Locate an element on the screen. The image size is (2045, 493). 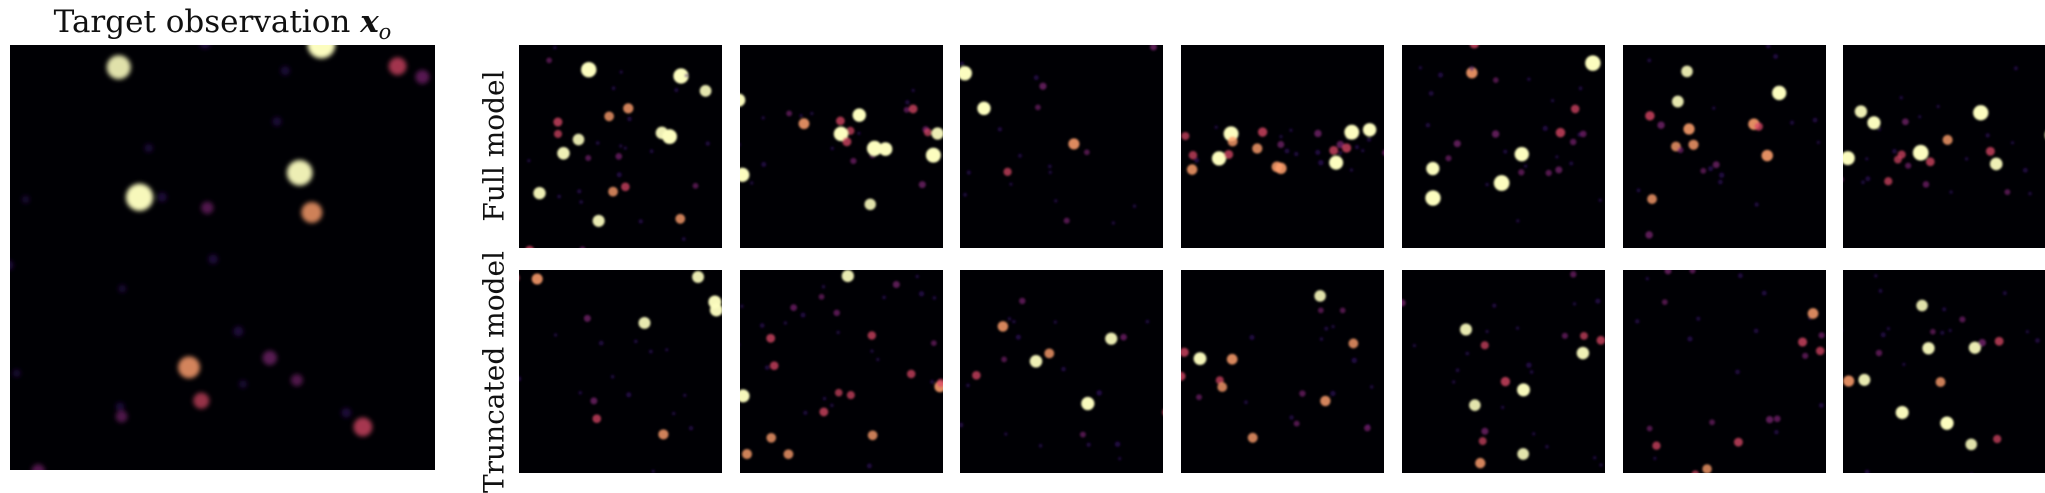
target-title: Target observation xo is located at coordinates (222, 22).